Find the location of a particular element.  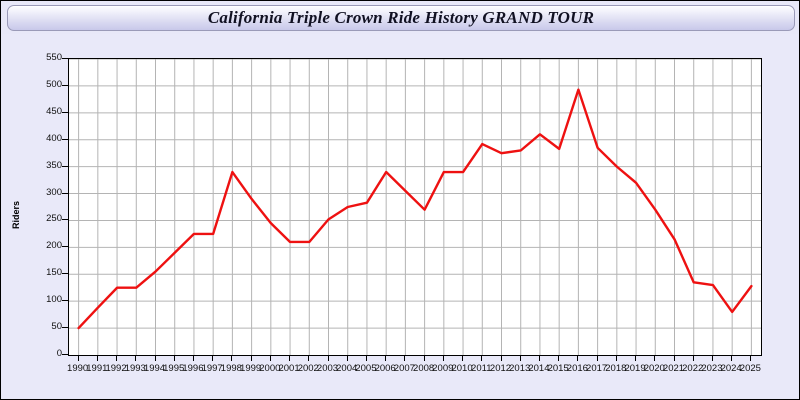

x-tick-label: 2024 is located at coordinates (731, 368).